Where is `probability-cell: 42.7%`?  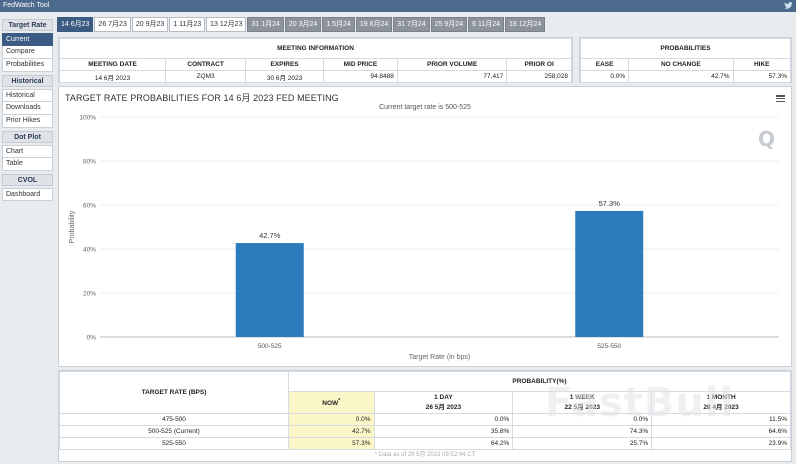
probability-cell: 42.7% is located at coordinates (331, 431).